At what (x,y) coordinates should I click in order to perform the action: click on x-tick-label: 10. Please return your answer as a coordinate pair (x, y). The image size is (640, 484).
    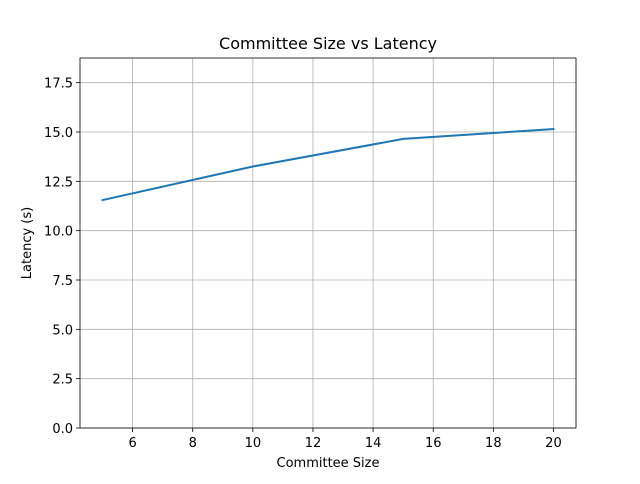
    Looking at the image, I should click on (253, 443).